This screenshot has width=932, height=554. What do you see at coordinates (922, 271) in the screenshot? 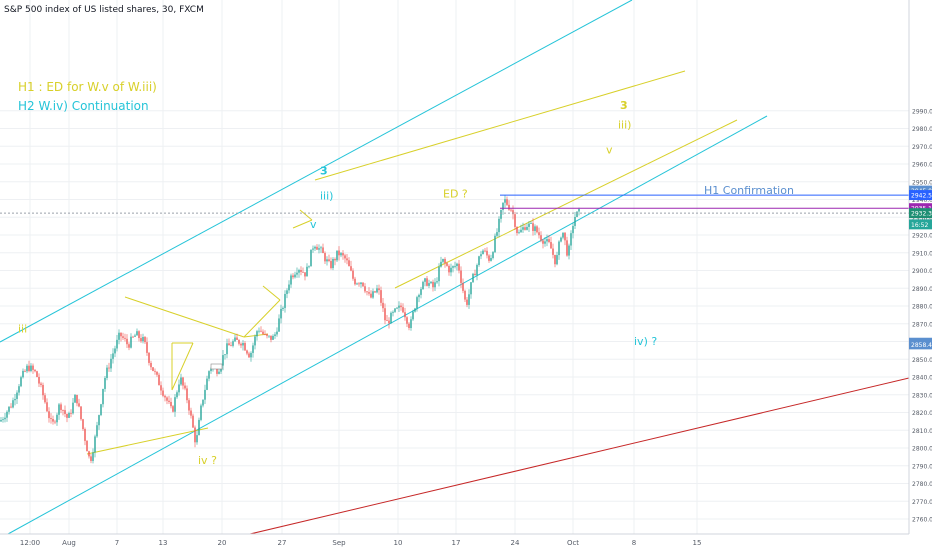
I see `y-tick-label: 2900.0` at bounding box center [922, 271].